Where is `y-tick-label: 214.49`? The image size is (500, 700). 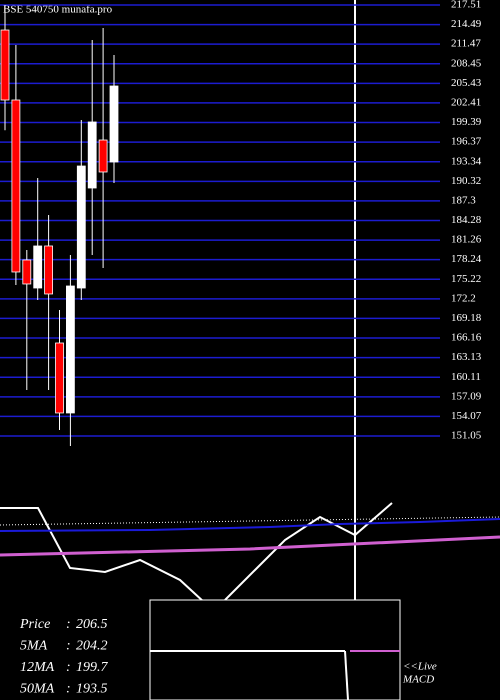 y-tick-label: 214.49 is located at coordinates (466, 24).